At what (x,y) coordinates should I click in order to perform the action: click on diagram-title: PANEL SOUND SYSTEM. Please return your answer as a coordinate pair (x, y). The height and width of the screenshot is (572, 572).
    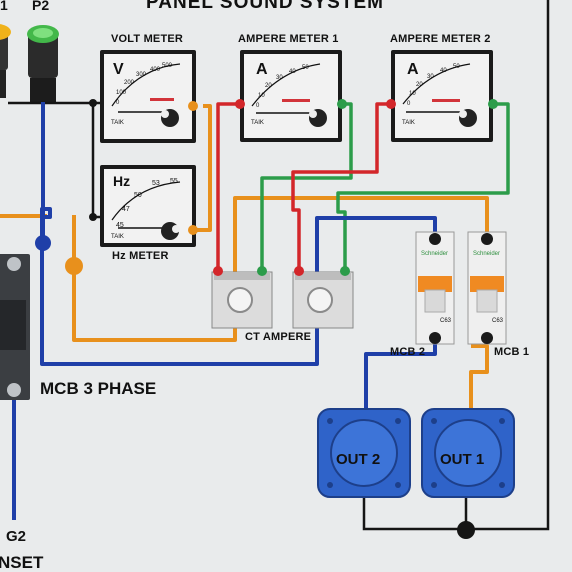
    Looking at the image, I should click on (265, 6).